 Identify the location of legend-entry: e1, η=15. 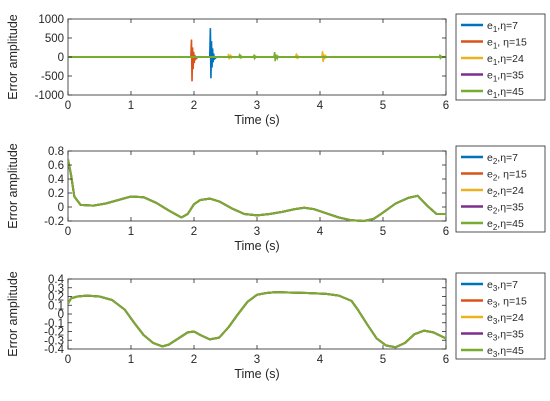
(507, 44).